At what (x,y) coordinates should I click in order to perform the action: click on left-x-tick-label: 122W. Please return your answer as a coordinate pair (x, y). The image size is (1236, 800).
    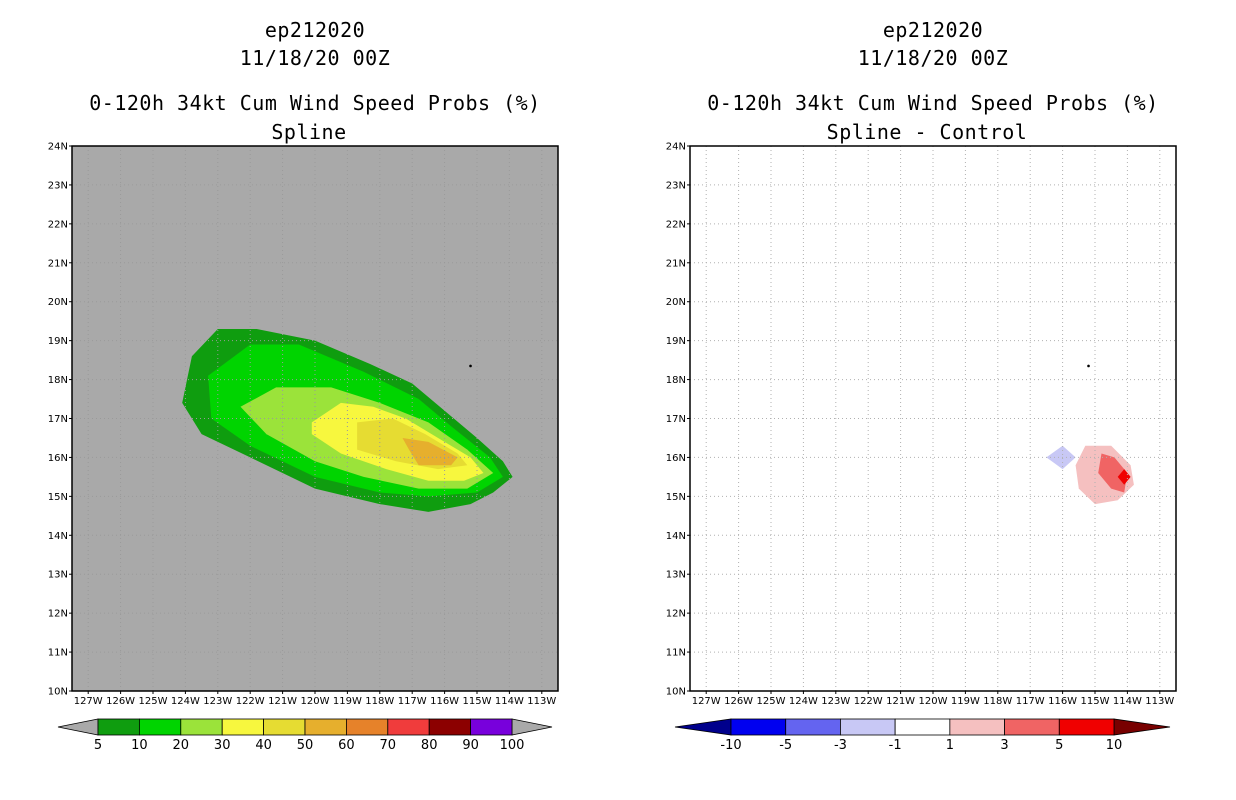
    Looking at the image, I should click on (250, 701).